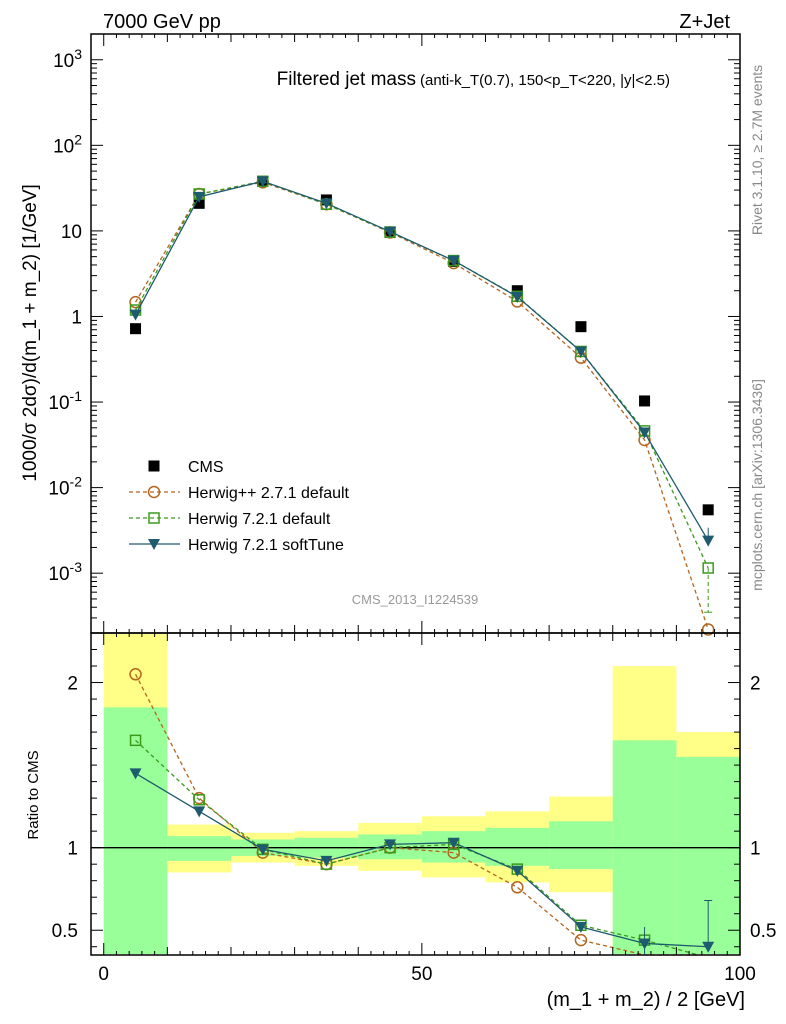  Describe the element at coordinates (421, 974) in the screenshot. I see `x-tick-label: 50` at that location.